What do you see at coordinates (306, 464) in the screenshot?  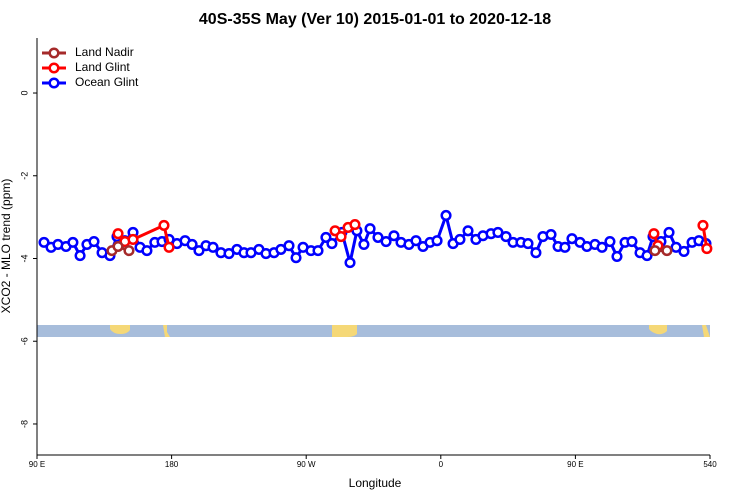 I see `x-tick-label: 90 W` at bounding box center [306, 464].